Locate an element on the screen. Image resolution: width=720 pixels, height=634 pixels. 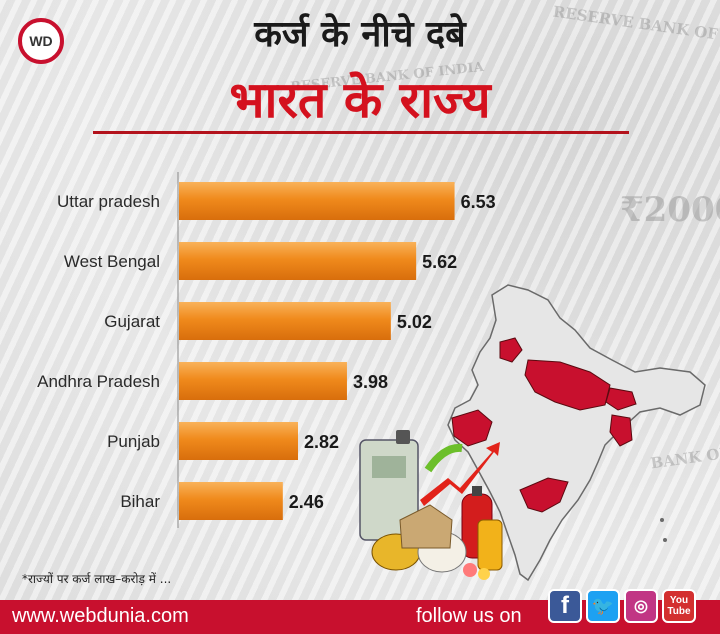
category-label-west-bengal: West Bengal is located at coordinates (112, 261).